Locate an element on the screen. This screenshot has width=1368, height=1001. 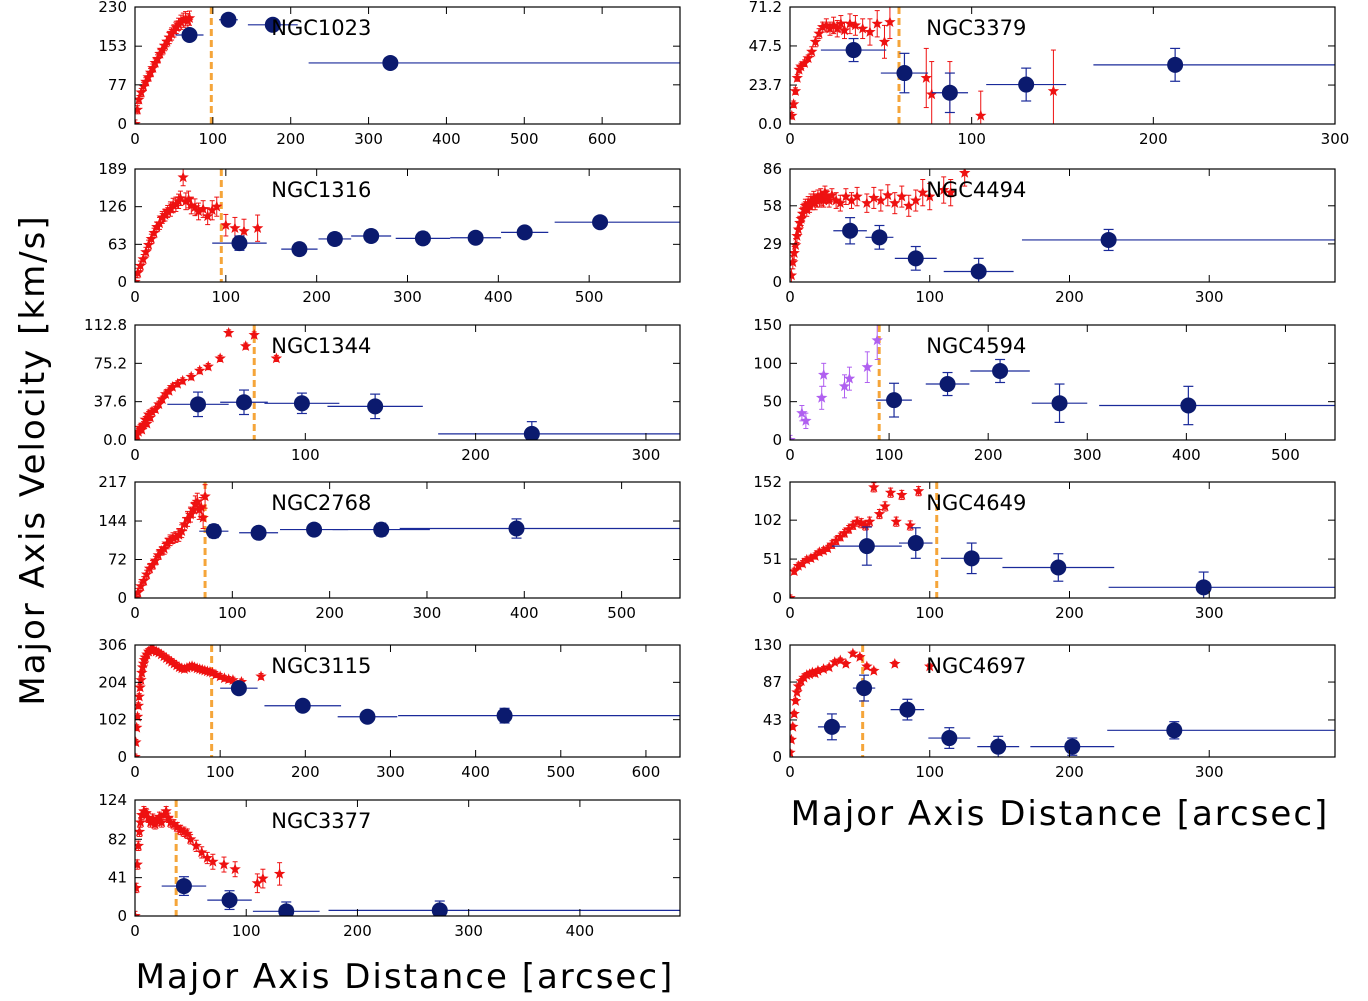
y-tick-label: 150 is located at coordinates (767, 325).